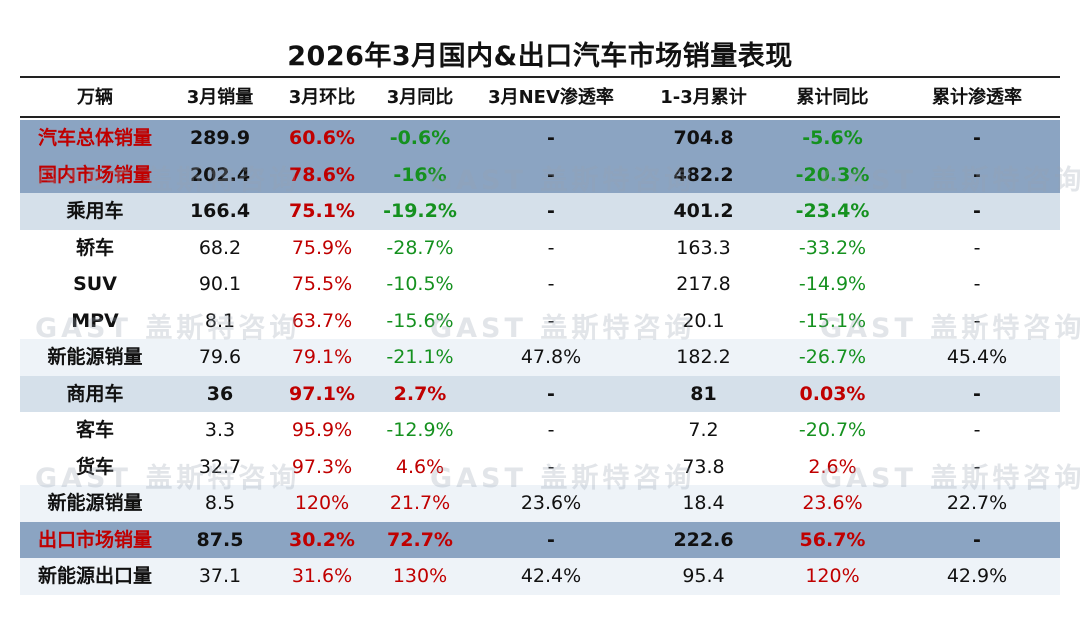  I want to click on header-bottom-rule, so click(540, 117).